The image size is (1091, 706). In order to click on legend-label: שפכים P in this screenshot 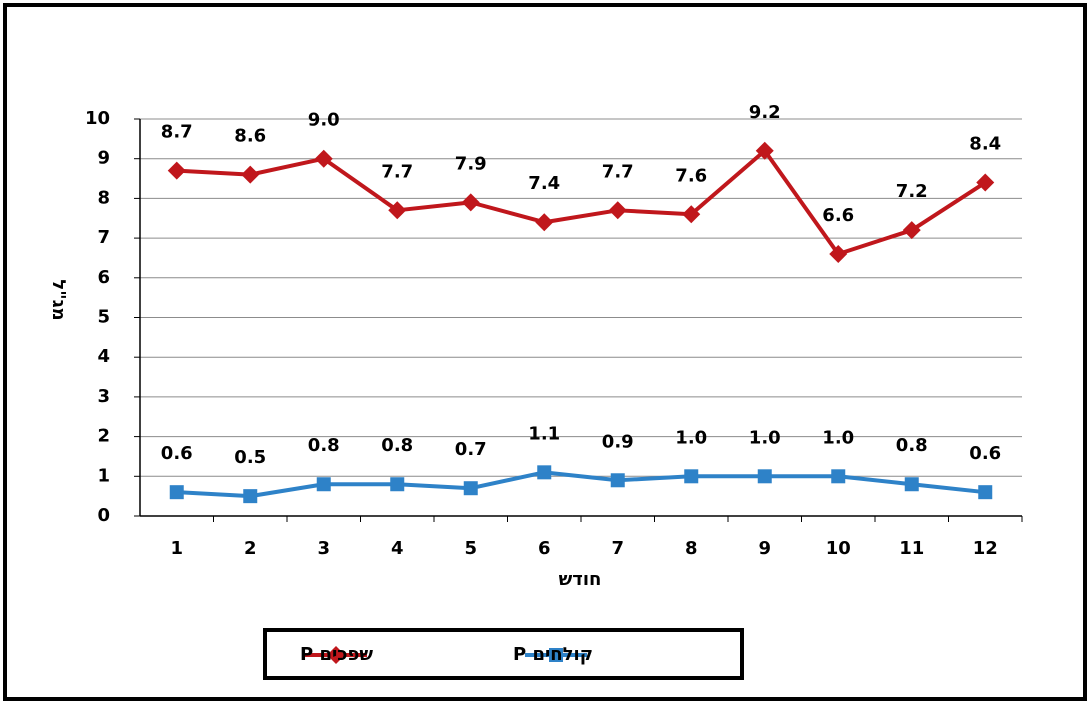, I will do `click(336, 654)`.